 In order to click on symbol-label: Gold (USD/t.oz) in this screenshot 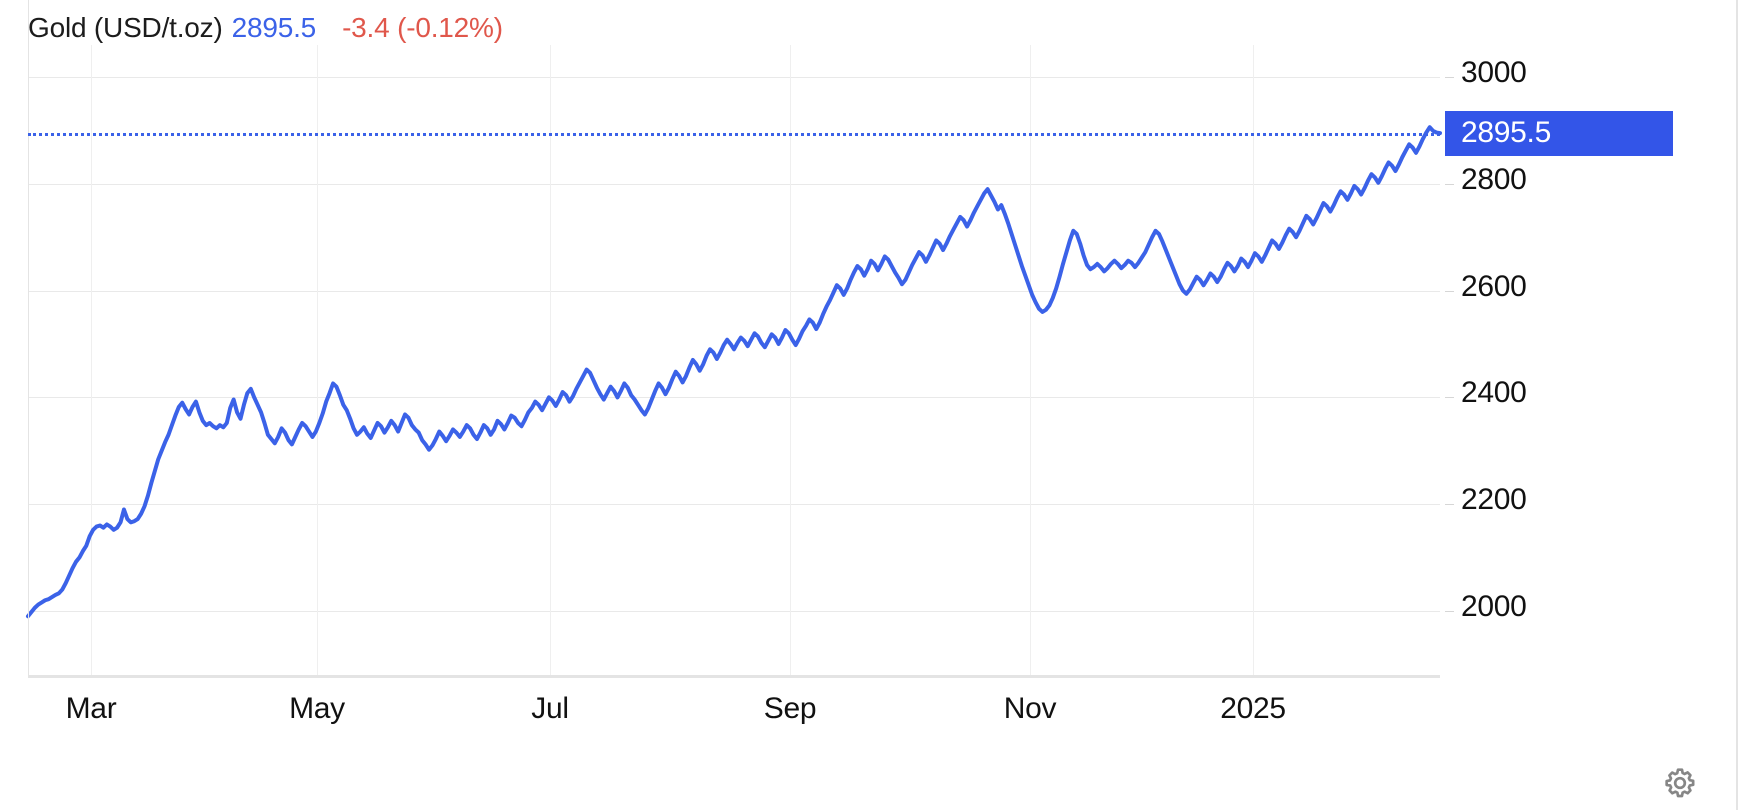, I will do `click(125, 27)`.